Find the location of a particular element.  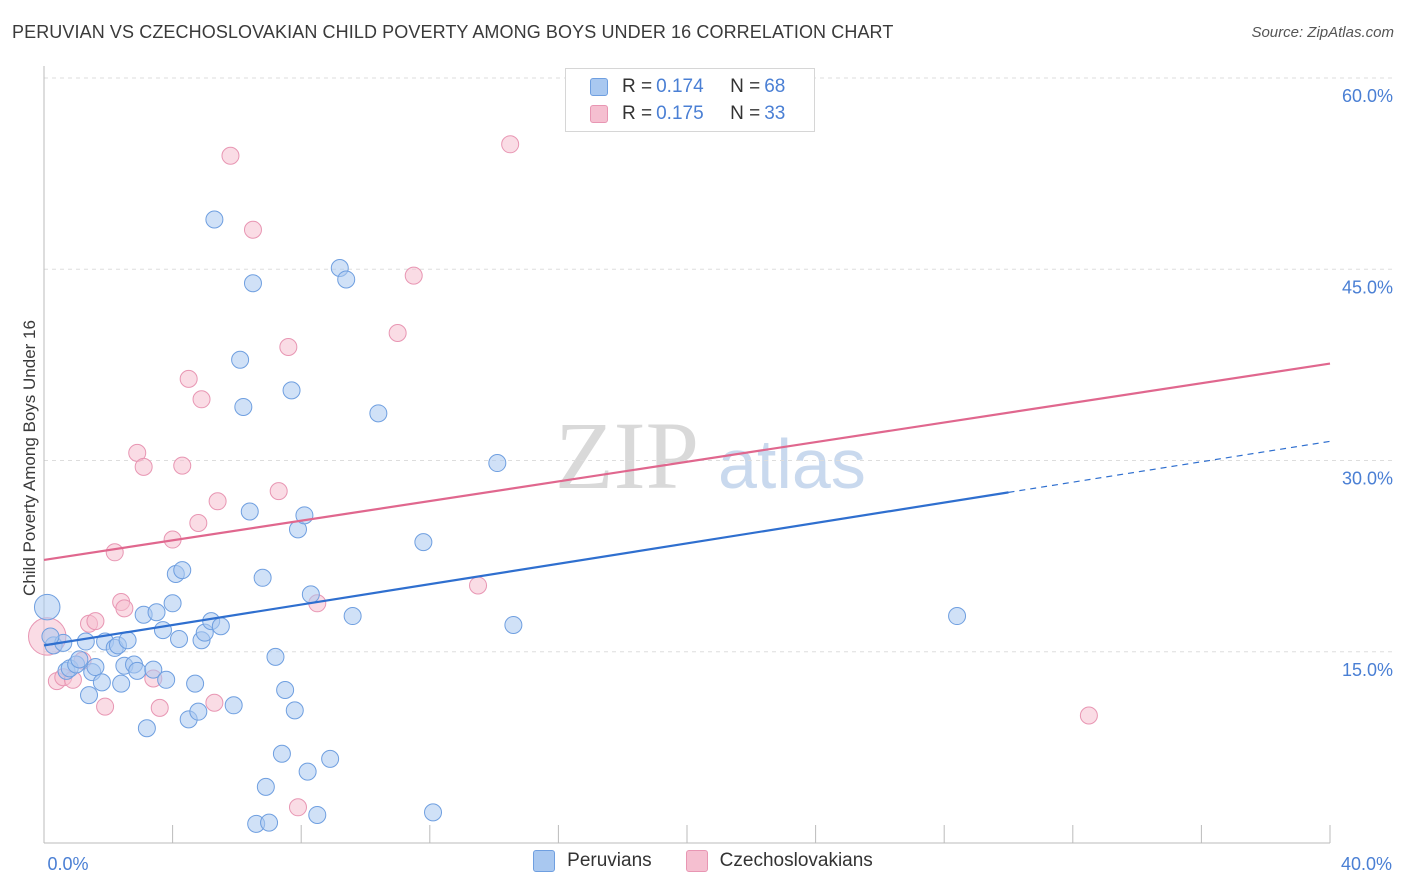

legend-item-czechoslovakians: Czechoslovakians is located at coordinates (779, 861).